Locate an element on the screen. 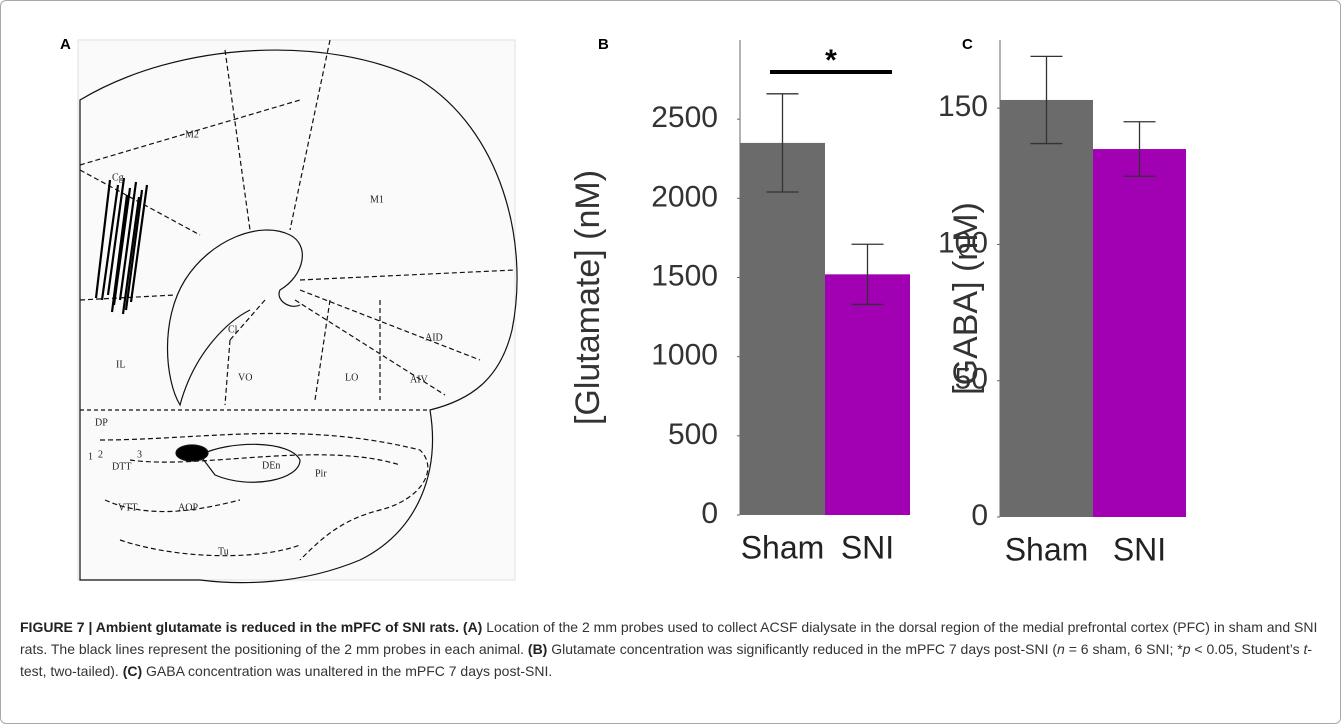 The height and width of the screenshot is (724, 1341). caption-segment: < 0.05, Student’s is located at coordinates (1247, 649).